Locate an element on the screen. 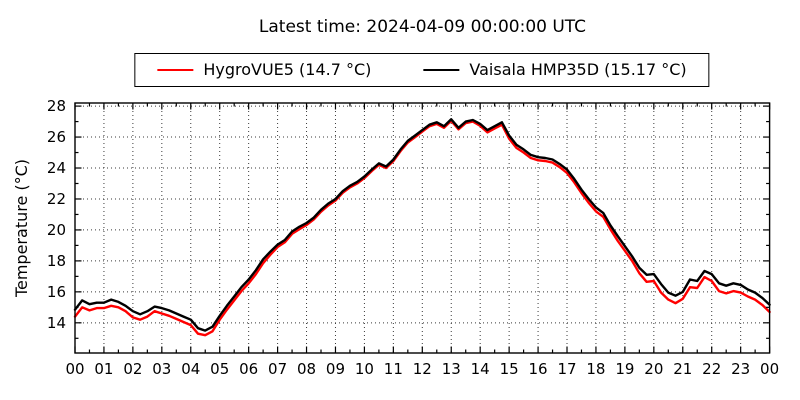 This screenshot has width=800, height=400. x-tick-label: 12 is located at coordinates (422, 369).